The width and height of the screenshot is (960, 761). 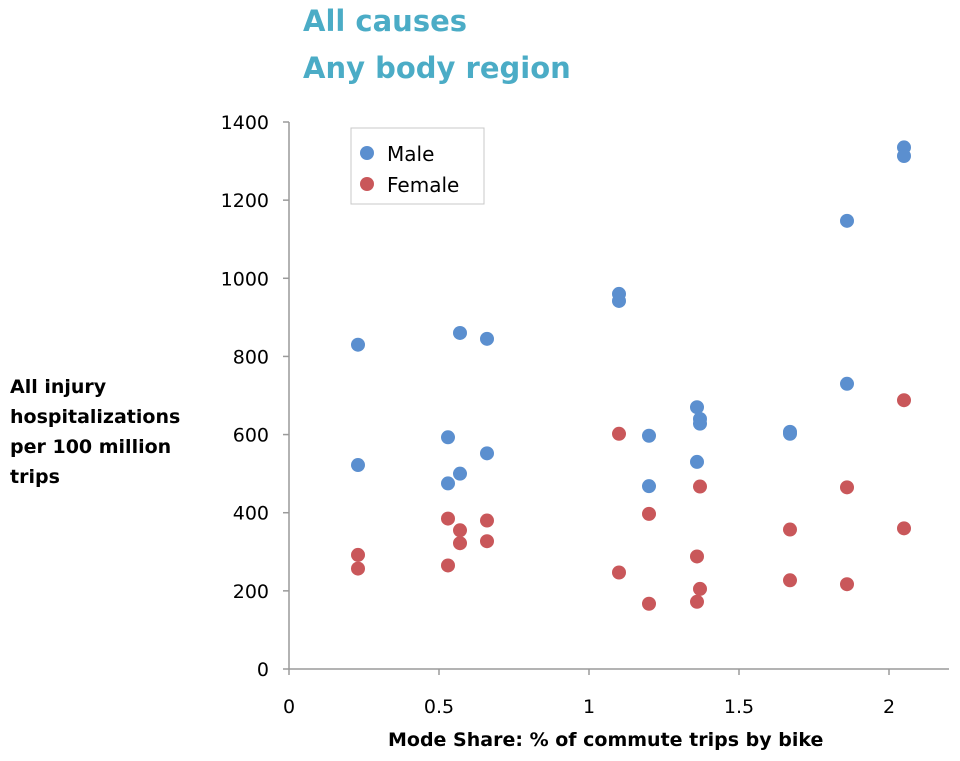 What do you see at coordinates (423, 185) in the screenshot?
I see `legend-label-female: Female` at bounding box center [423, 185].